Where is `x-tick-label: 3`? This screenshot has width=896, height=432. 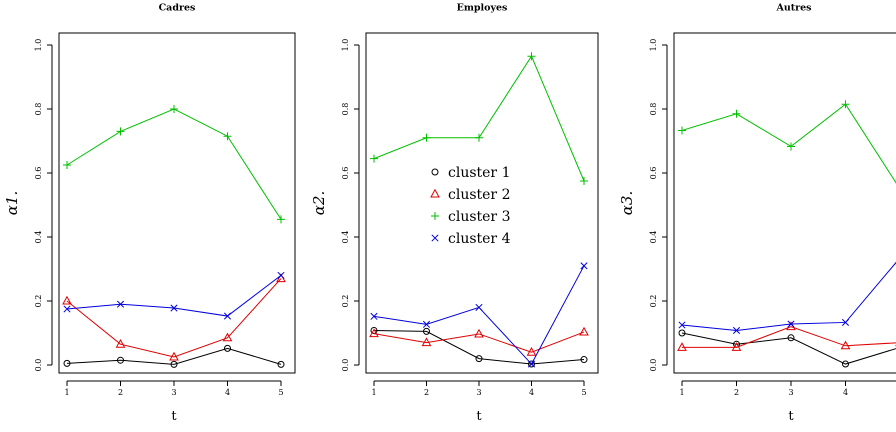 x-tick-label: 3 is located at coordinates (478, 392).